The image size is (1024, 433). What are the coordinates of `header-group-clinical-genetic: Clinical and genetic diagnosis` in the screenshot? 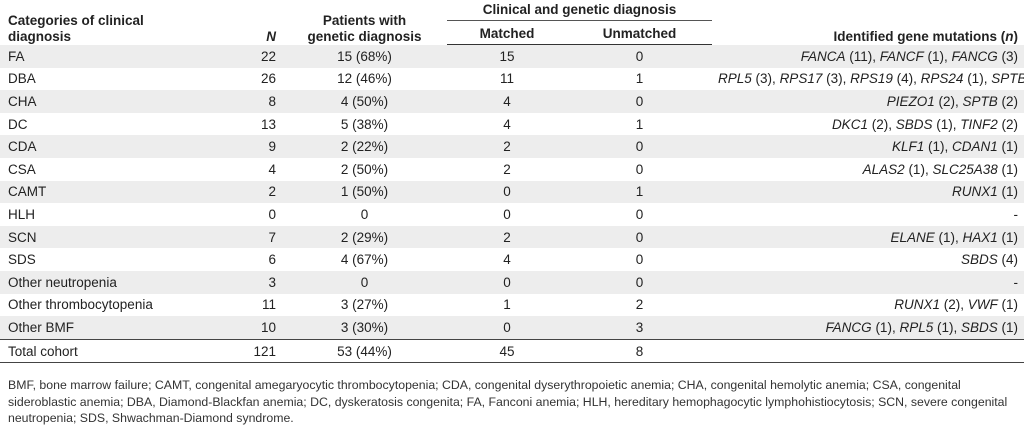 It's located at (580, 10).